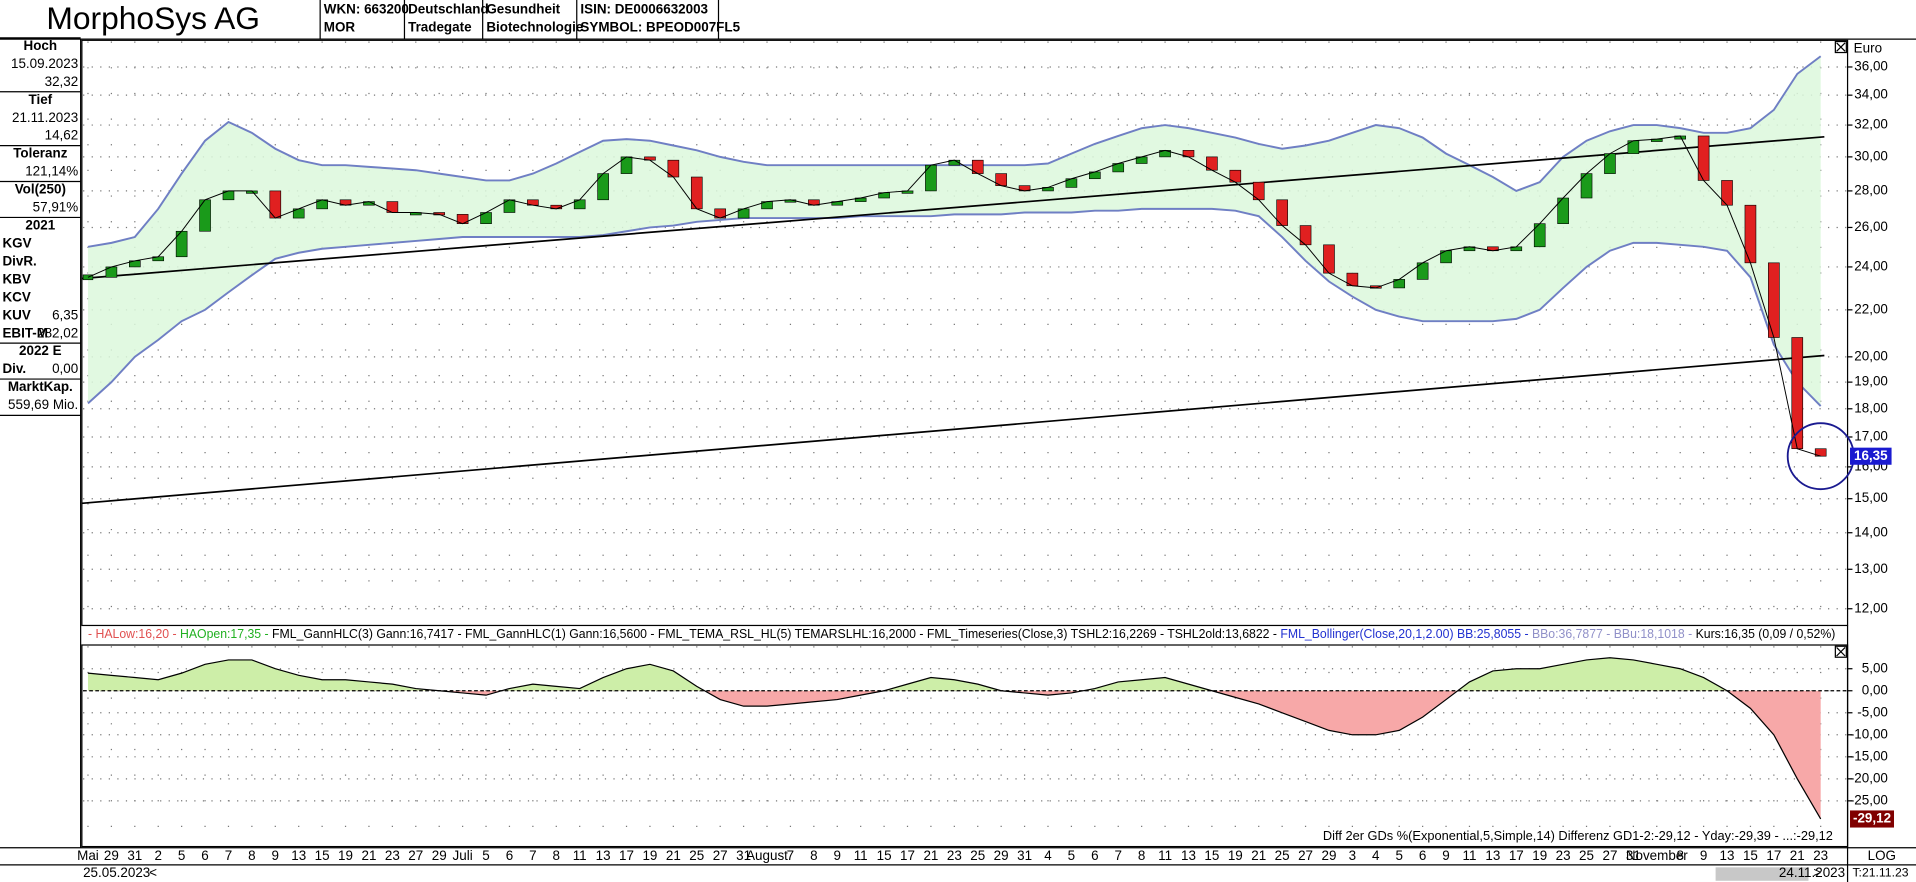 This screenshot has height=882, width=1916. What do you see at coordinates (1872, 819) in the screenshot?
I see `last-value-box` at bounding box center [1872, 819].